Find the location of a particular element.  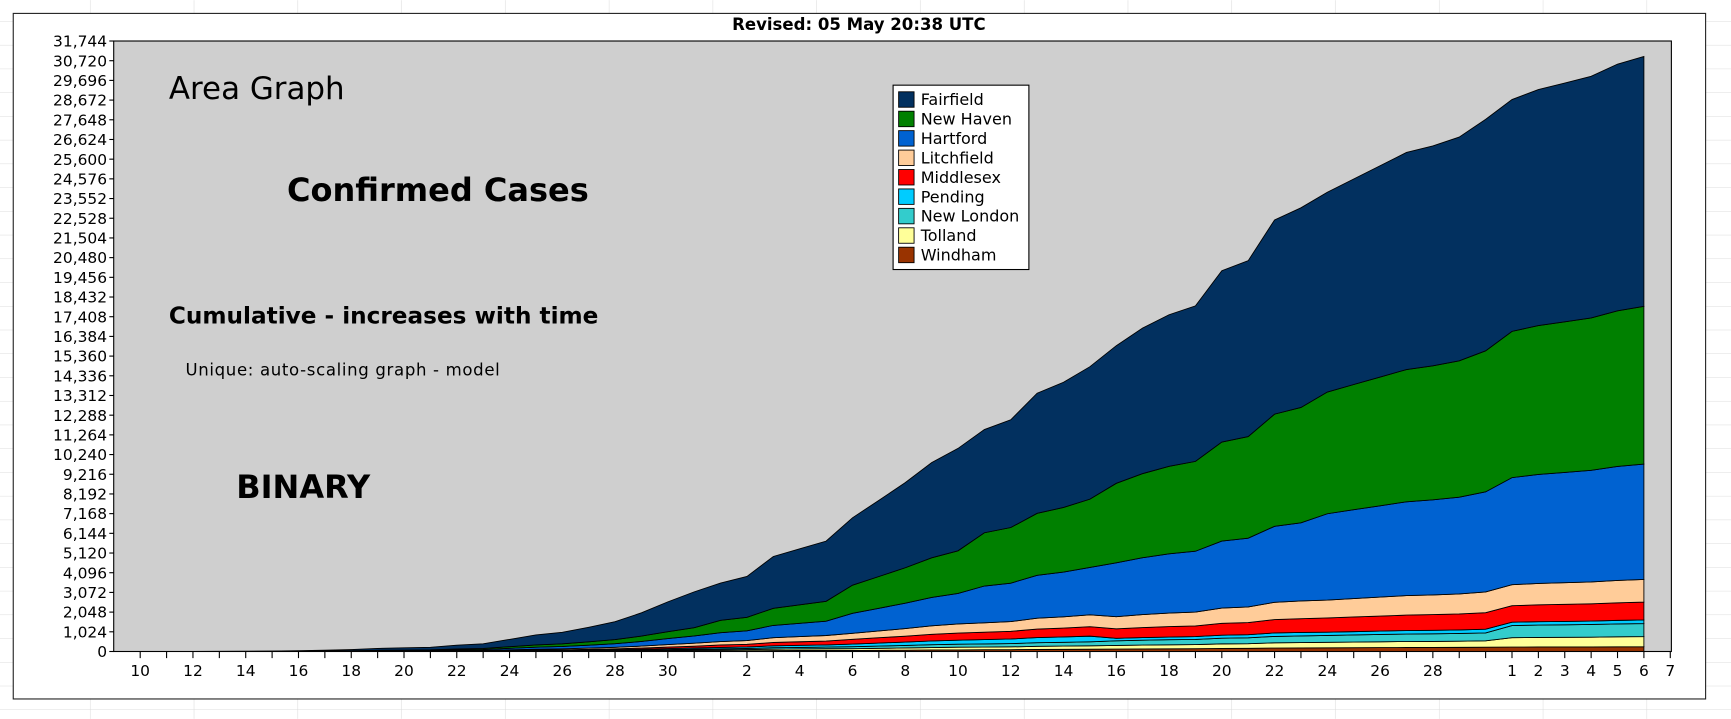

y-tick-label: 18,432 is located at coordinates (80, 298).